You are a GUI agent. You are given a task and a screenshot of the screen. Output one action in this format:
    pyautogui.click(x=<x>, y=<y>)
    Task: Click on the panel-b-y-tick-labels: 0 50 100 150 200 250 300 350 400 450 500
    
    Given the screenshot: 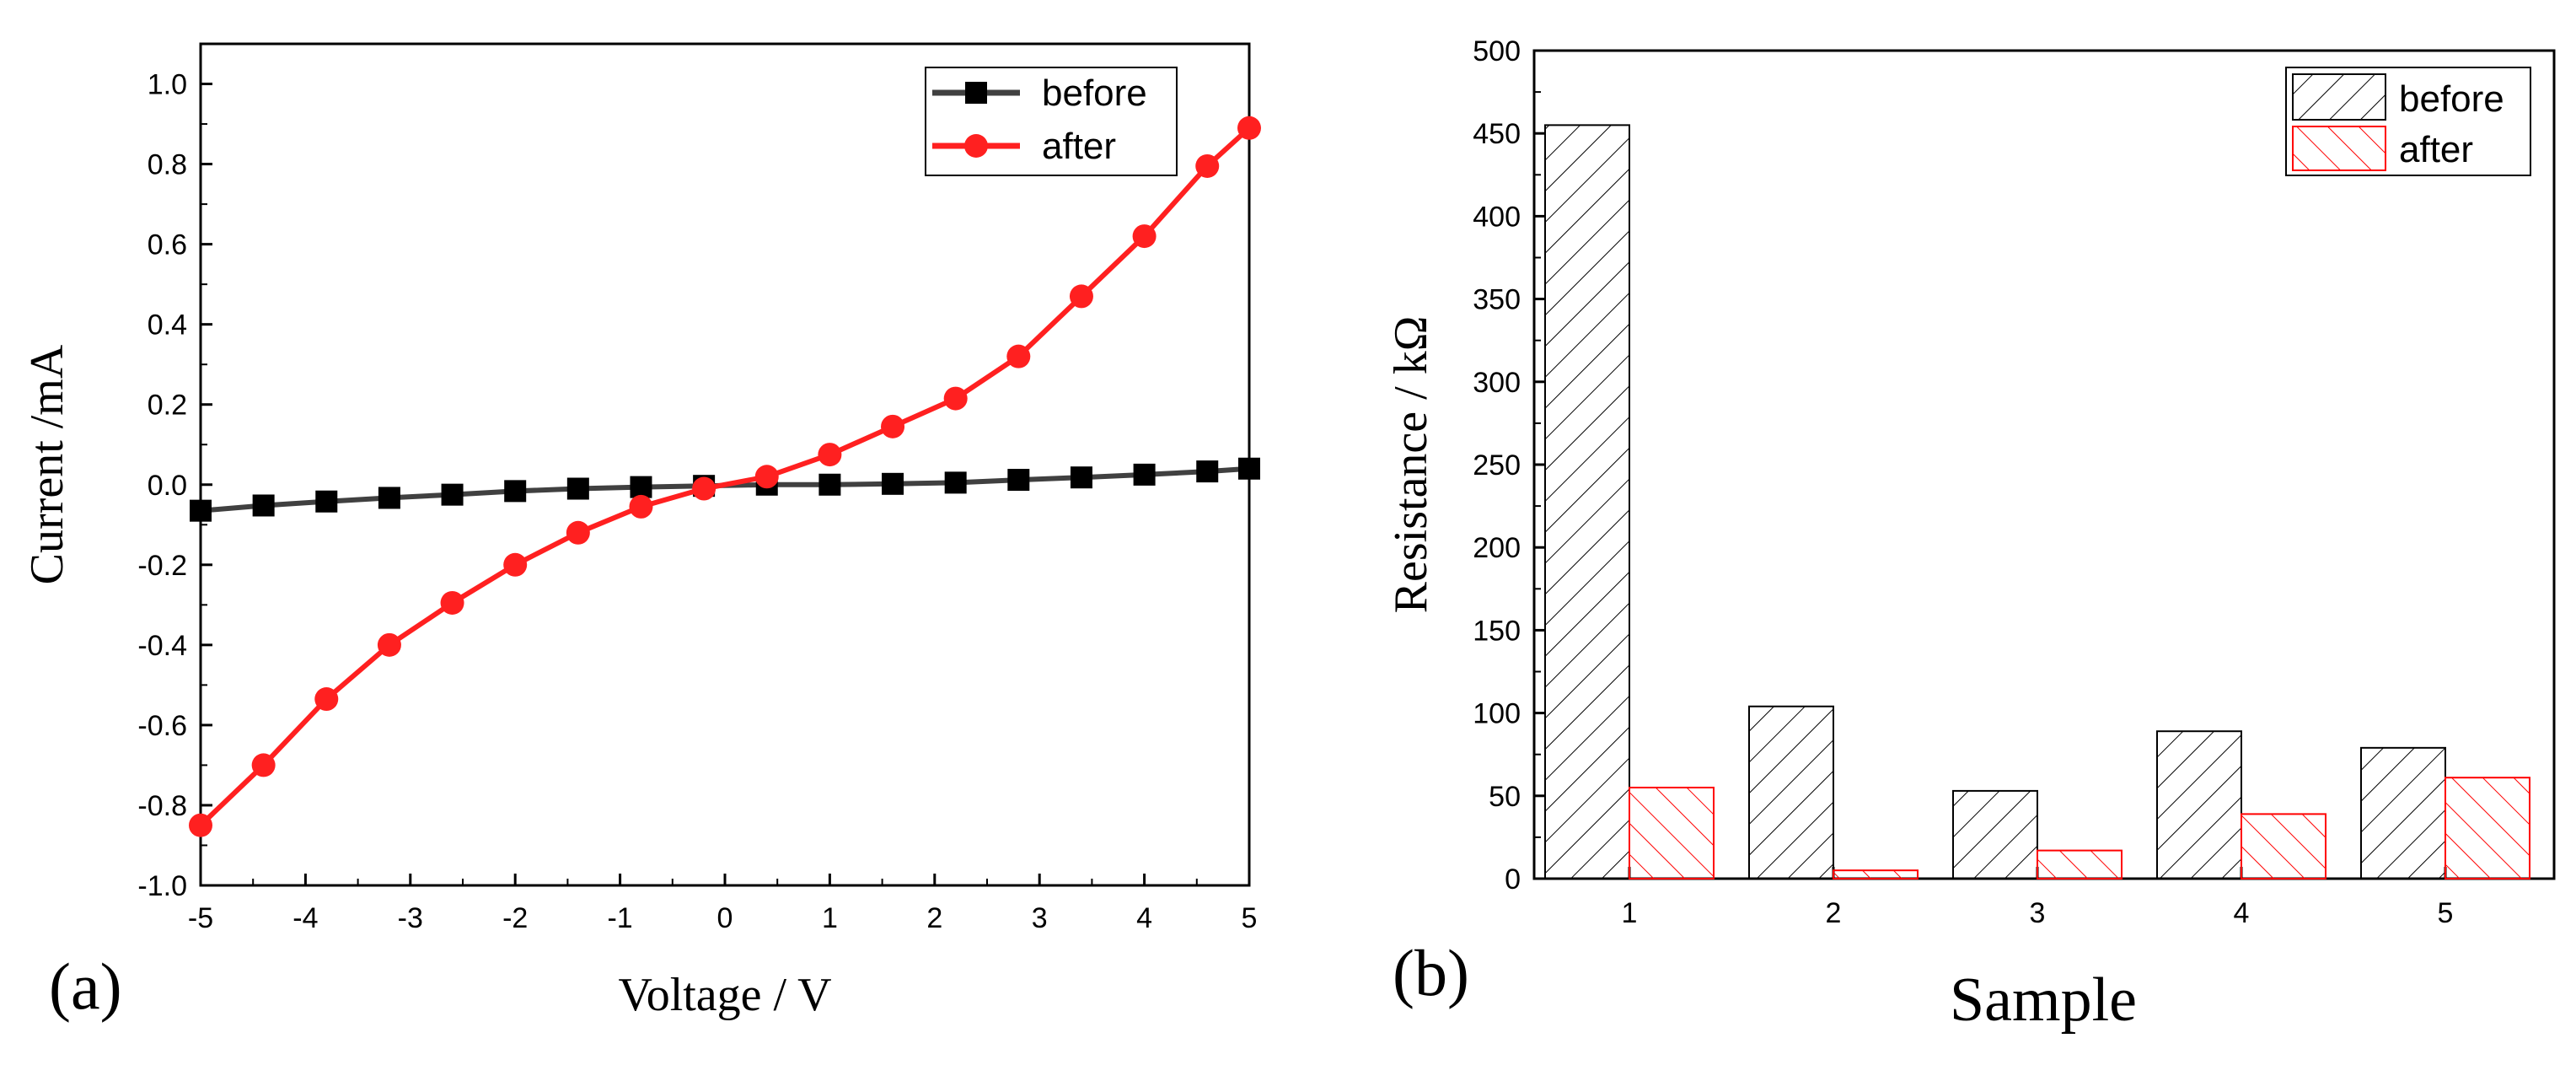 What is the action you would take?
    pyautogui.click(x=1497, y=465)
    